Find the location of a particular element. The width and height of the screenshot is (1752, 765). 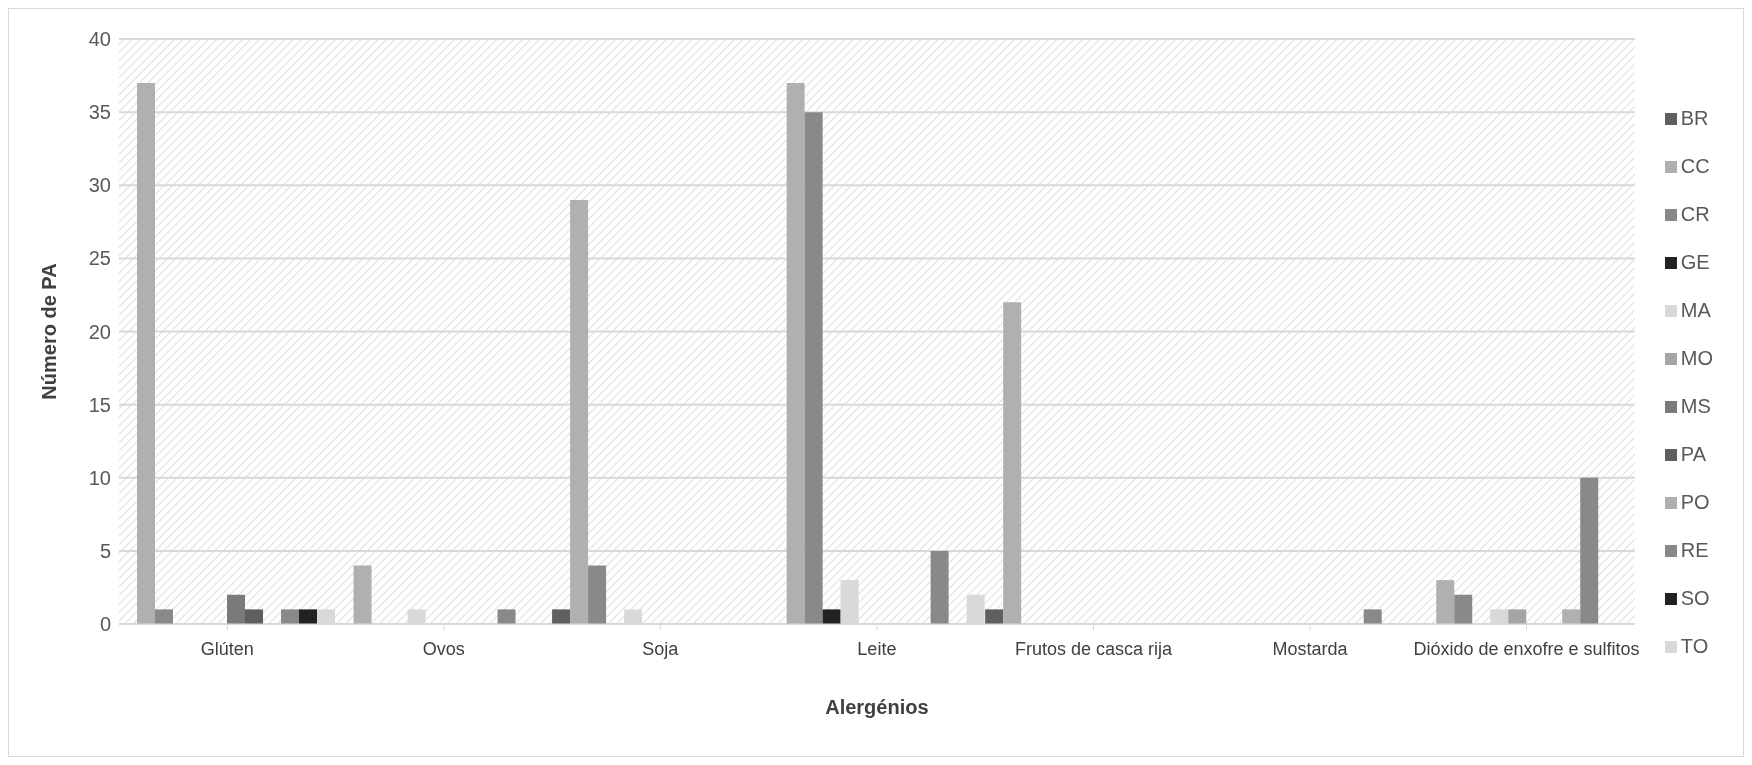

legend-label: BR is located at coordinates (1694, 117).